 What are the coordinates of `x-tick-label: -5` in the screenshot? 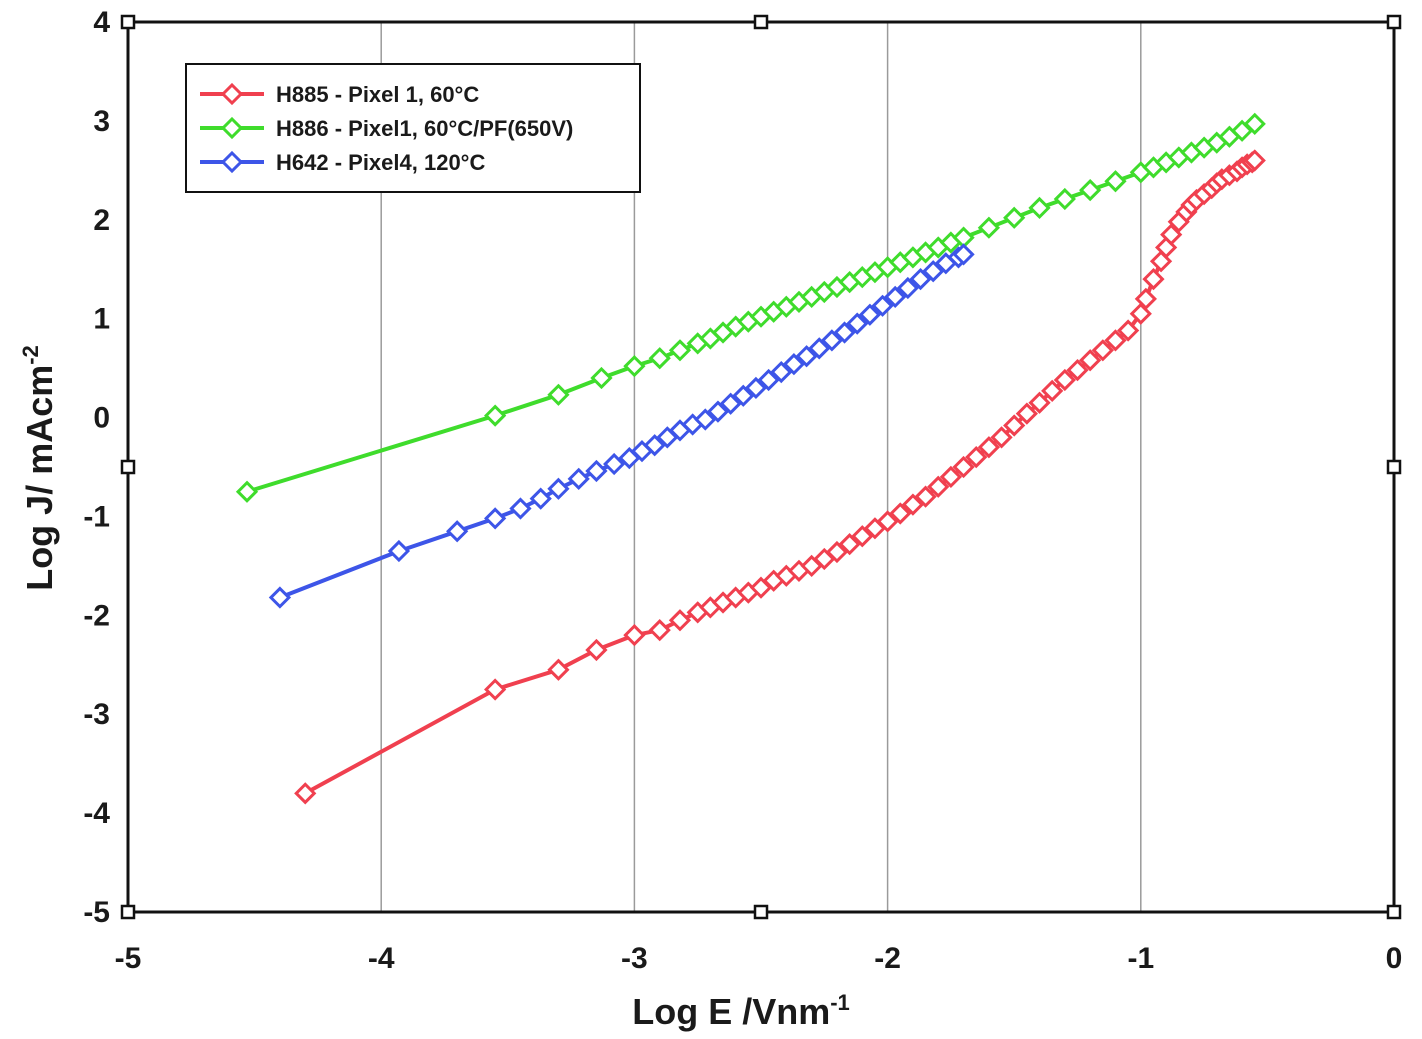 It's located at (128, 958).